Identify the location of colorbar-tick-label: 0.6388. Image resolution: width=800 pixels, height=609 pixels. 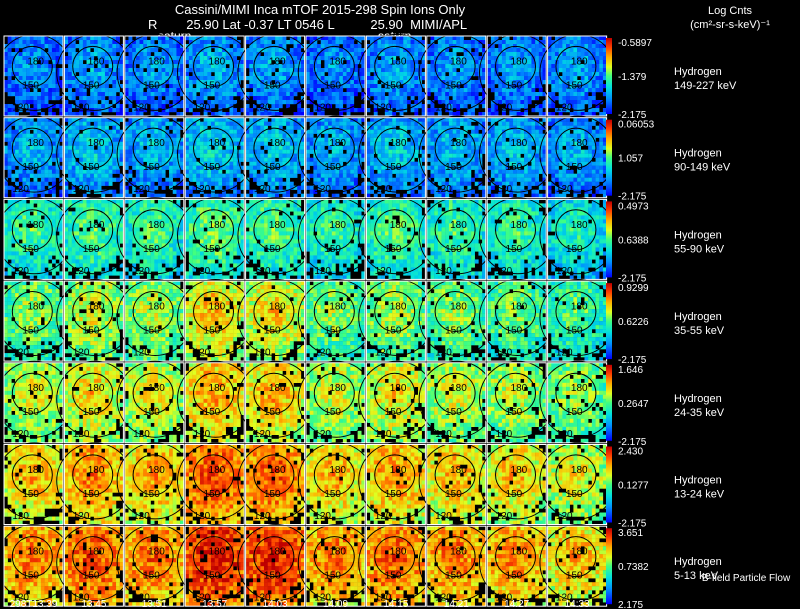
(633, 240).